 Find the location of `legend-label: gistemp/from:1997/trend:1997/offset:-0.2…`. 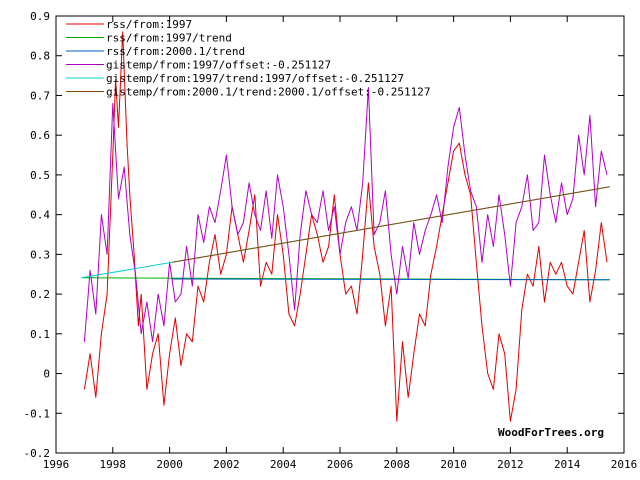

legend-label: gistemp/from:1997/trend:1997/offset:-0.2… is located at coordinates (255, 78).